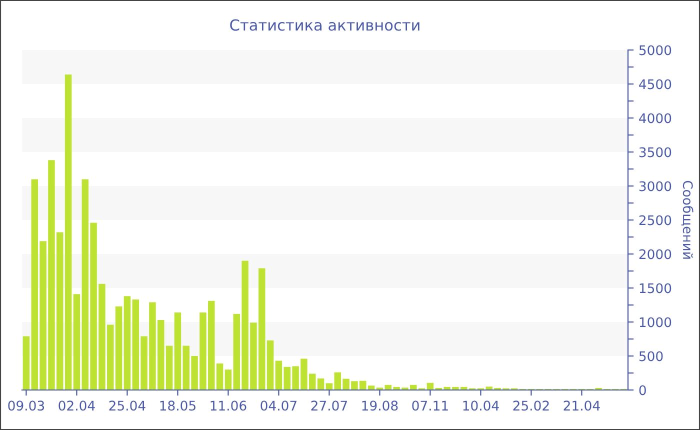  What do you see at coordinates (687, 219) in the screenshot?
I see `y-axis-title: Сообщений` at bounding box center [687, 219].